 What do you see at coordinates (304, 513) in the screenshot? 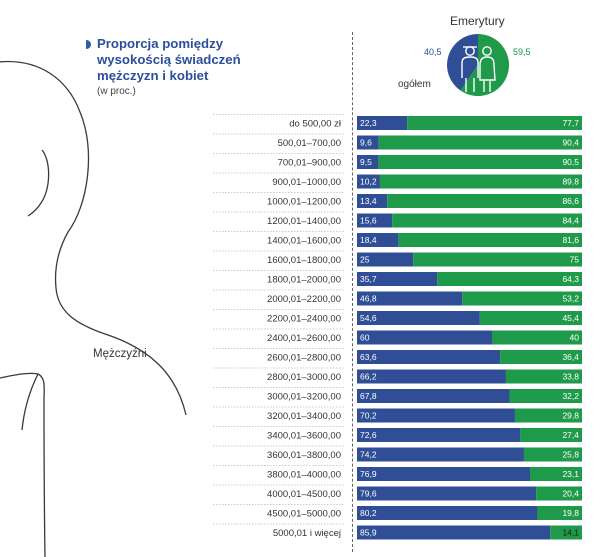
I see `category-label: 4500,01–5000,00` at bounding box center [304, 513].